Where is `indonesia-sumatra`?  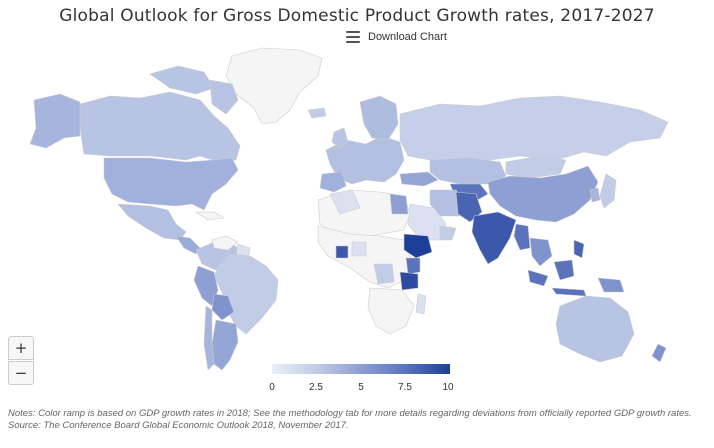
indonesia-sumatra is located at coordinates (538, 278).